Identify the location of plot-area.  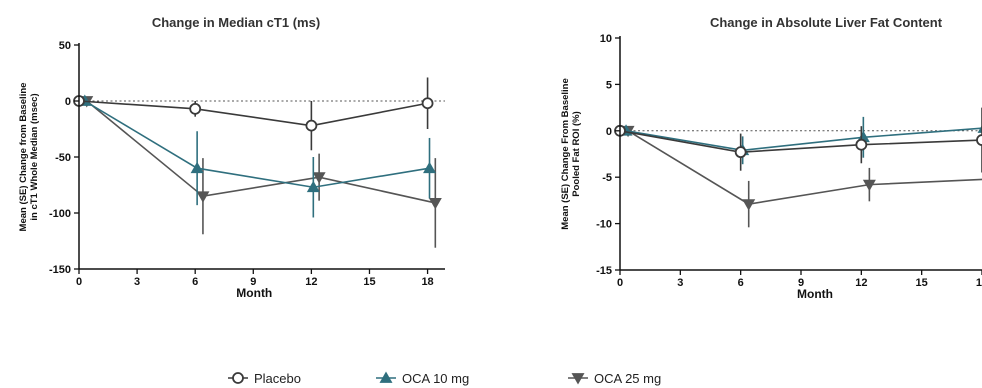
(798, 167).